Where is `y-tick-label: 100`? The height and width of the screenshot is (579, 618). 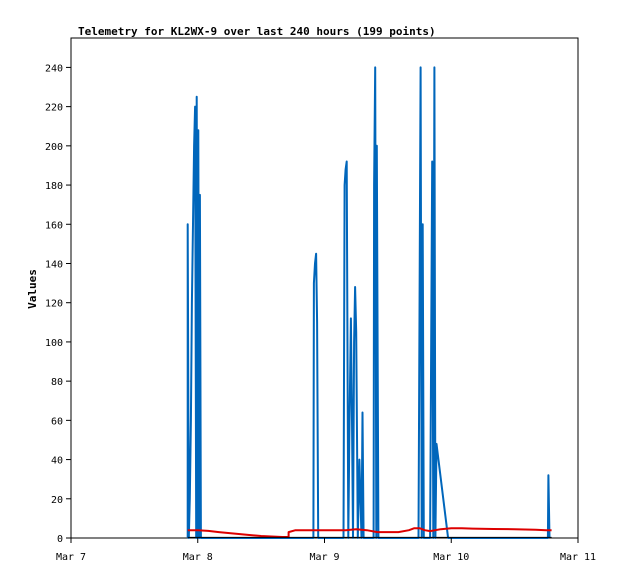 y-tick-label: 100 is located at coordinates (54, 343).